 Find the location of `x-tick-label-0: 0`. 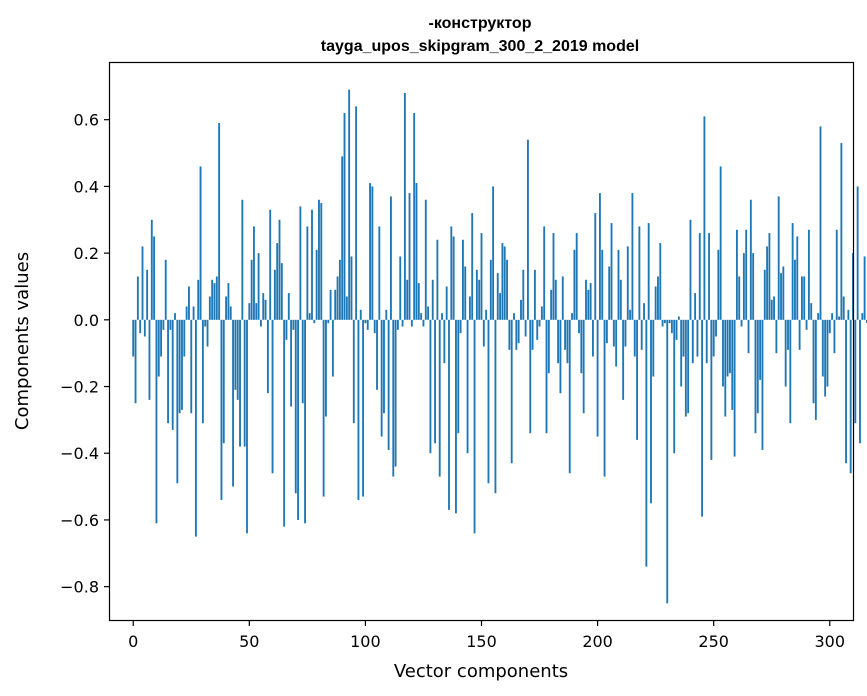

x-tick-label-0: 0 is located at coordinates (133, 641).